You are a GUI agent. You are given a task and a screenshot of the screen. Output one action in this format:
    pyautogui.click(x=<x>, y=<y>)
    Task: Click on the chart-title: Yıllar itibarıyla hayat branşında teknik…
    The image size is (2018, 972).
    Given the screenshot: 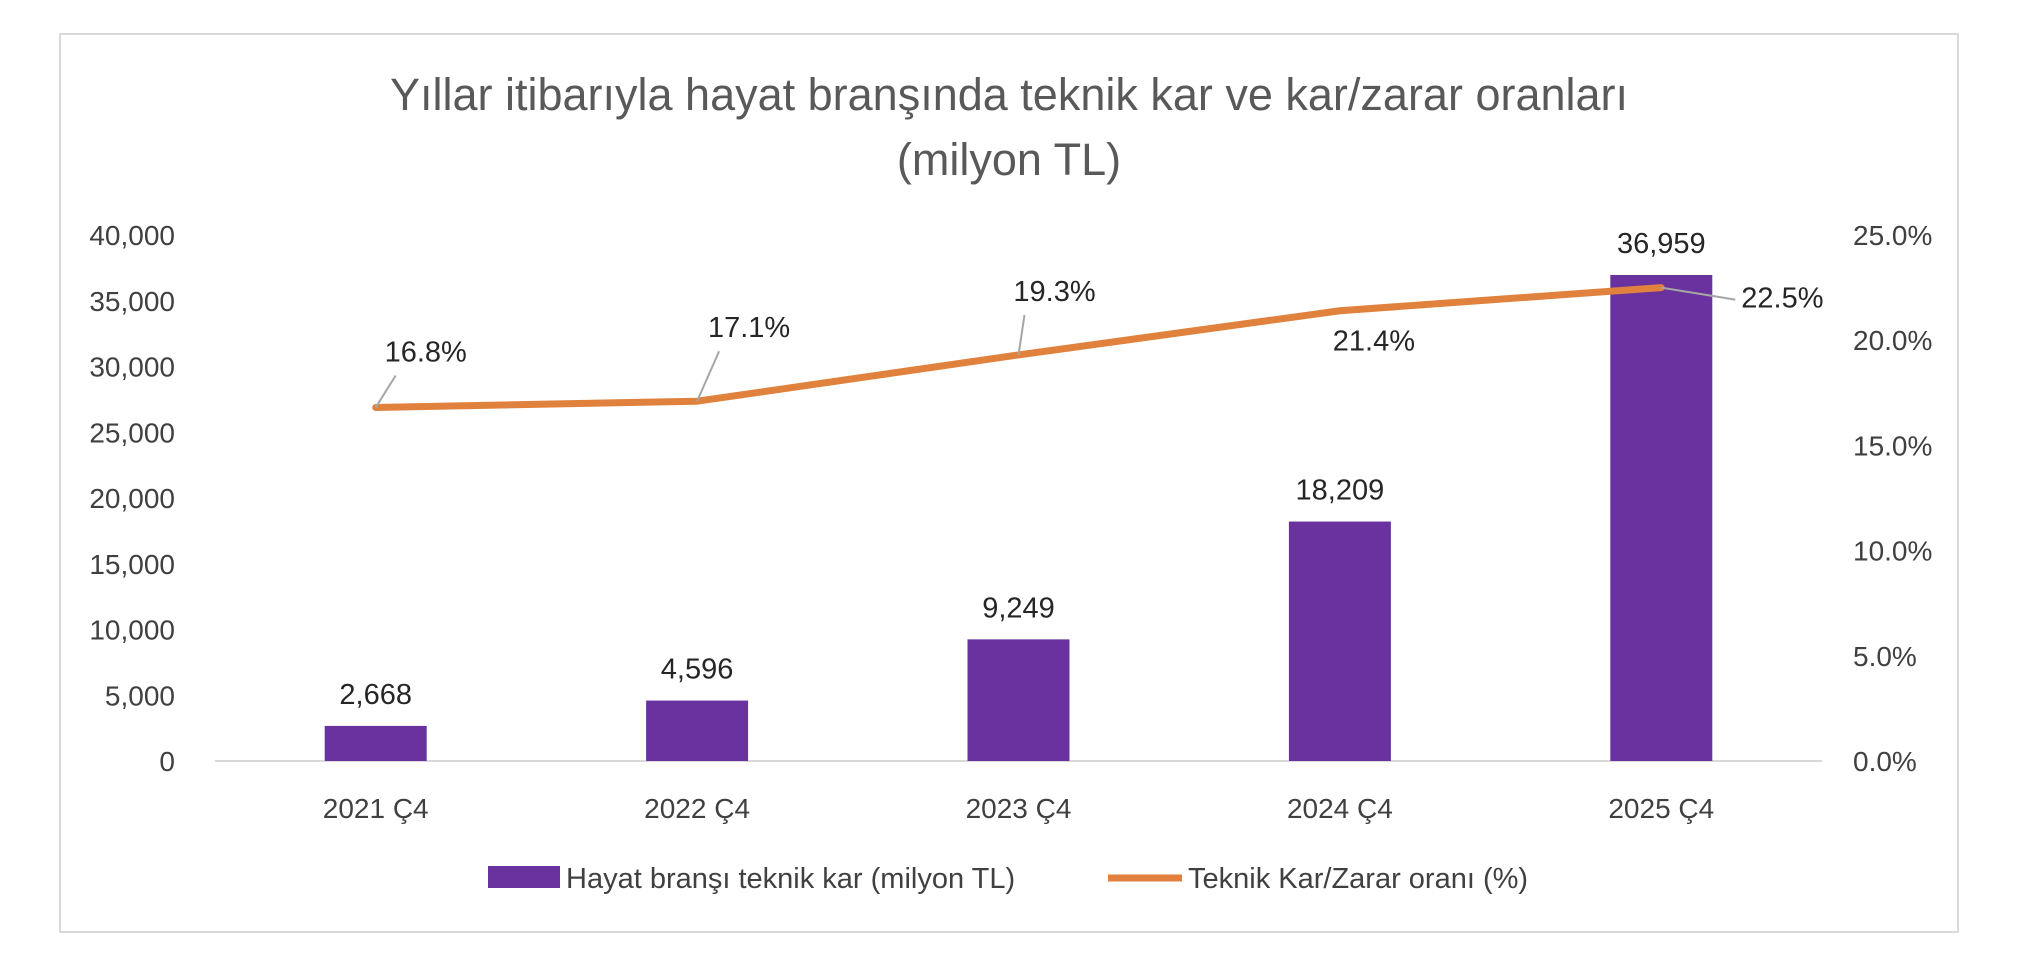 What is the action you would take?
    pyautogui.click(x=1009, y=94)
    